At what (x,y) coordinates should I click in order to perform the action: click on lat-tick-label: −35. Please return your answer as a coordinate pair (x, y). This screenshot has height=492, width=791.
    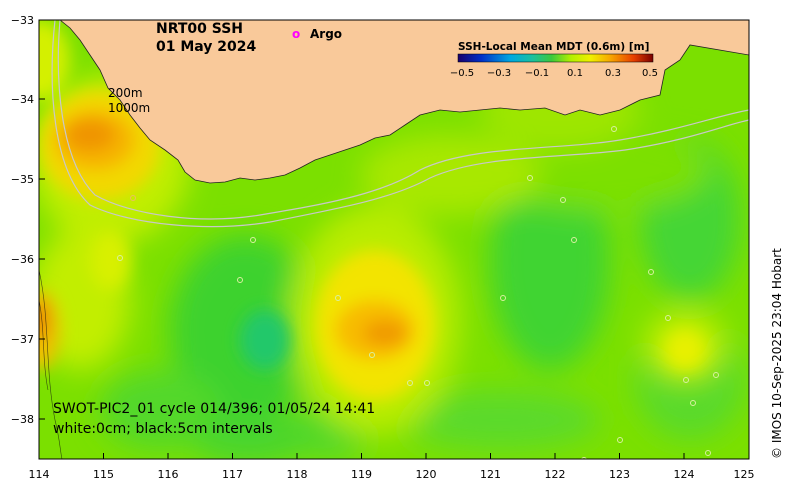
    Looking at the image, I should click on (22, 179).